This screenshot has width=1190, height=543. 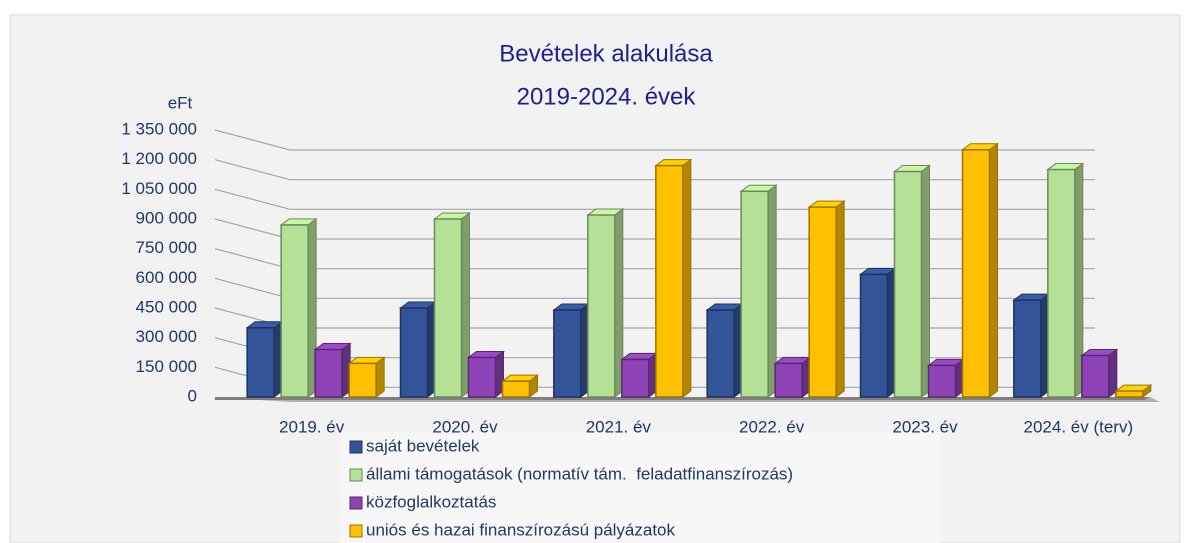 I want to click on y-tick-label: 1 200 000, so click(x=159, y=158).